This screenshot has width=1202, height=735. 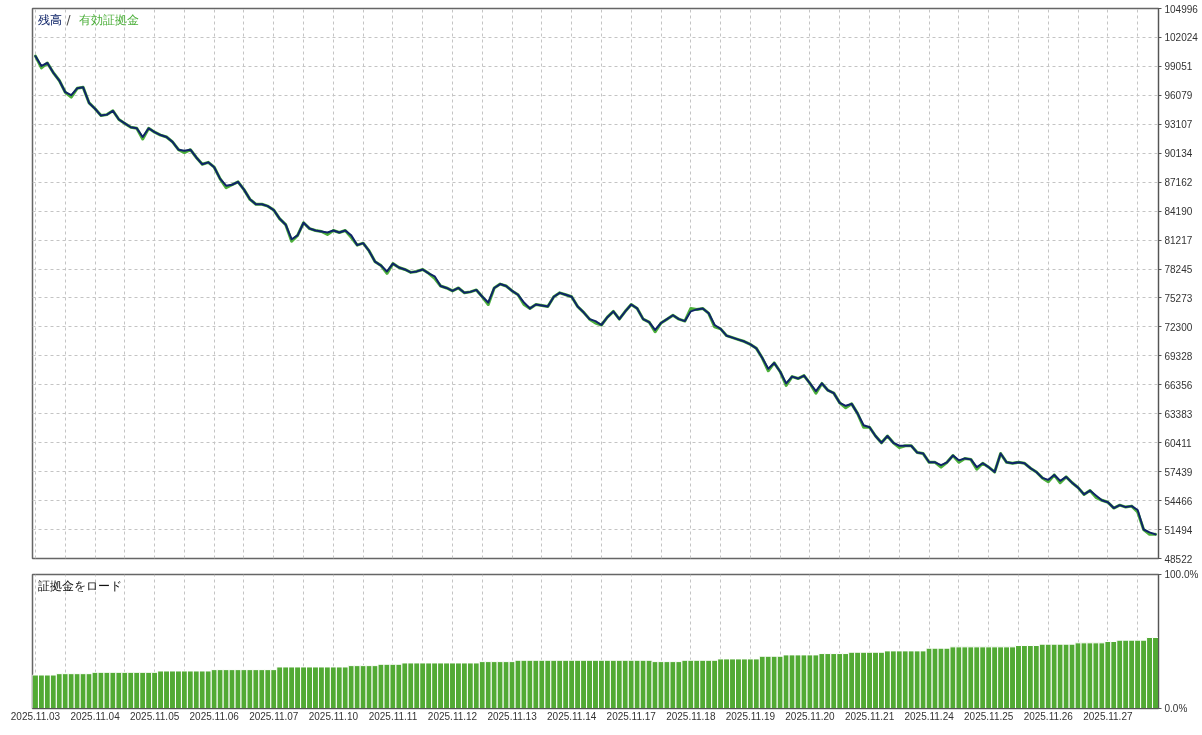 I want to click on x-tick-label: 2025.11.18, so click(x=691, y=716).